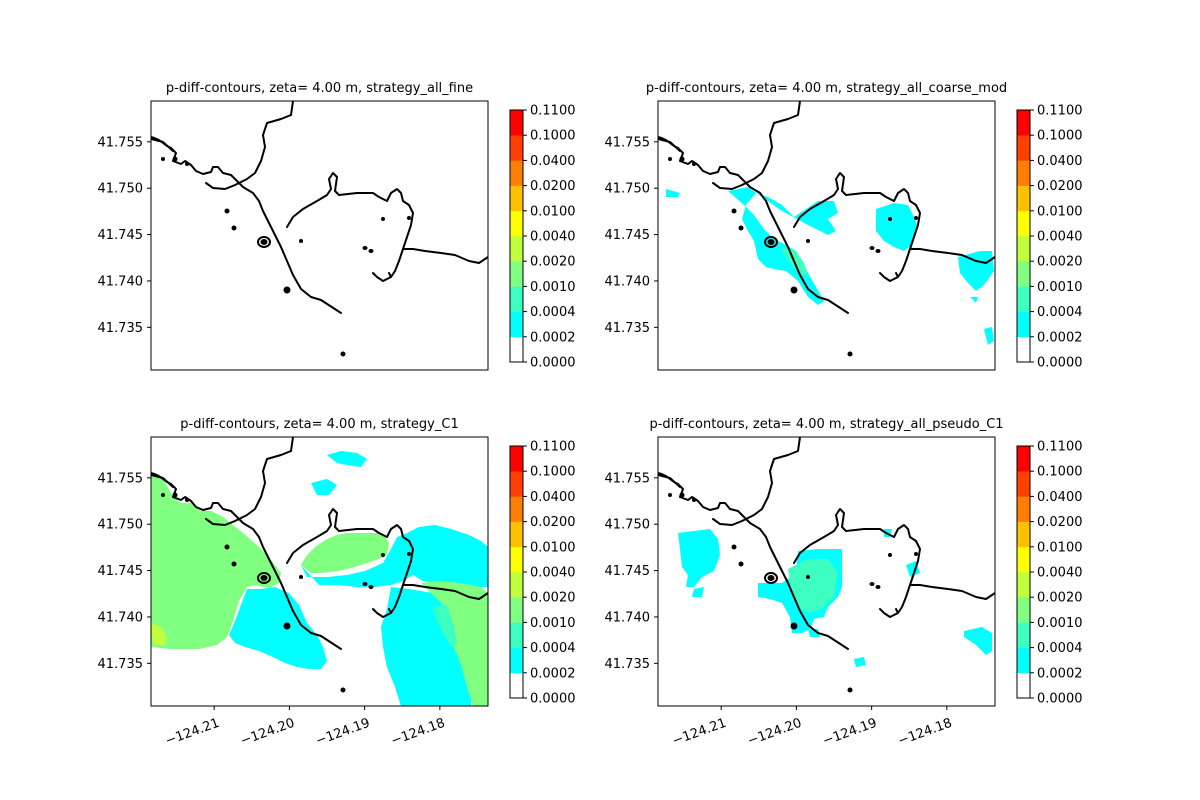 This screenshot has height=800, width=1200. What do you see at coordinates (192, 732) in the screenshot?
I see `x-tick-label: −124.21` at bounding box center [192, 732].